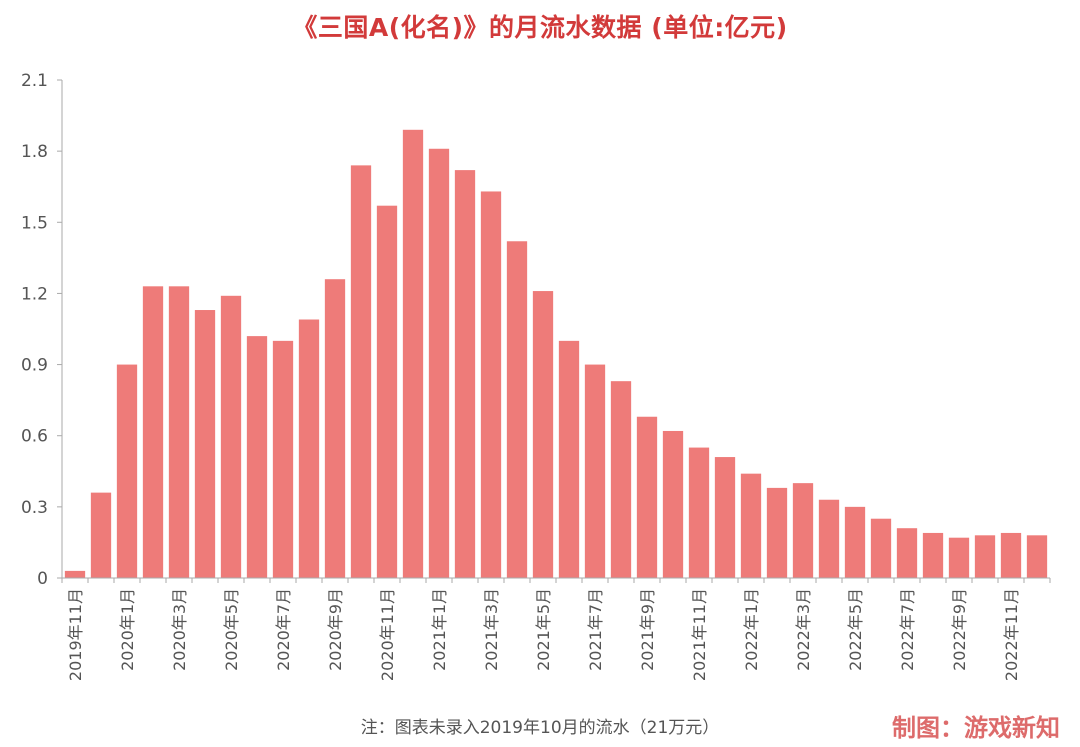 This screenshot has height=747, width=1080. I want to click on x-tick-label: 2021年11月, so click(699, 634).